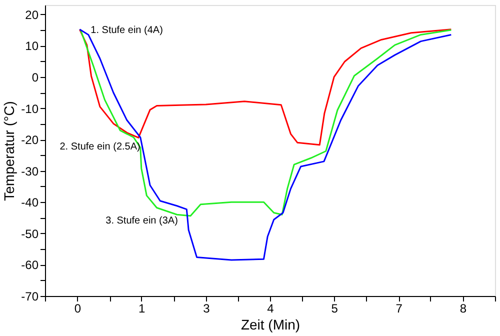 This screenshot has height=336, width=500. Describe the element at coordinates (100, 147) in the screenshot. I see `annotation: 2. Stufe ein (2.5A)` at that location.